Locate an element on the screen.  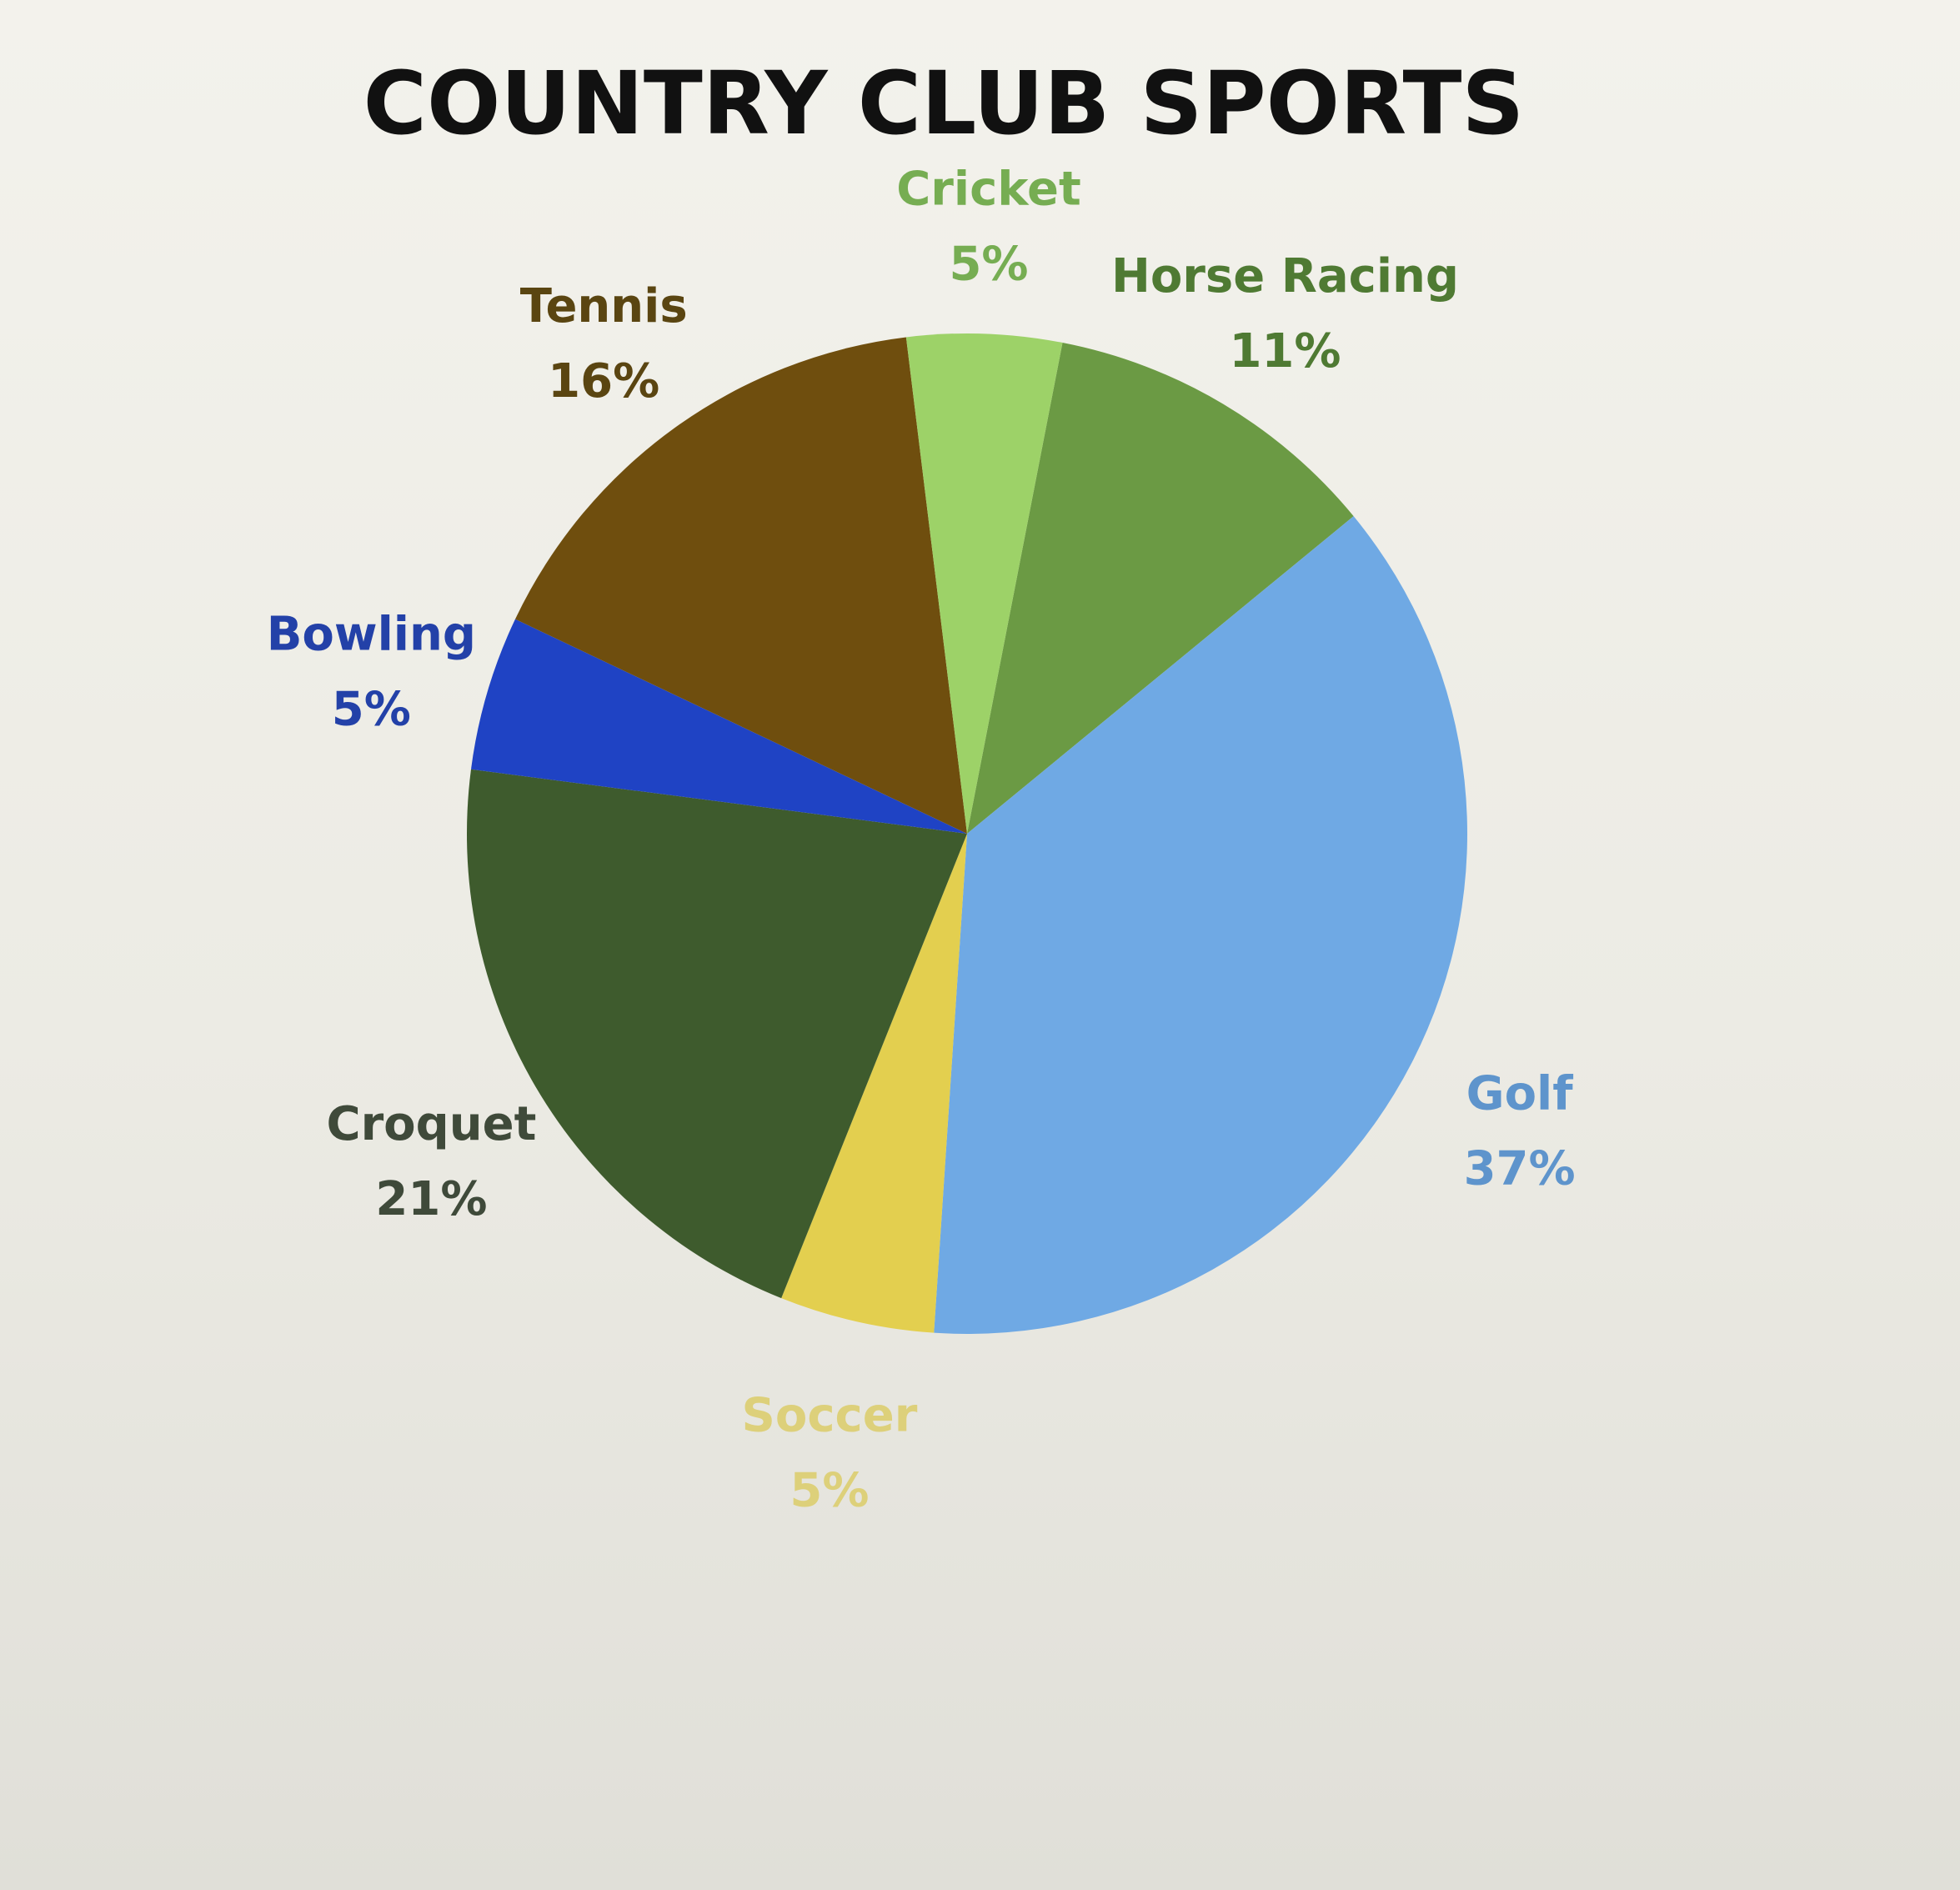
slice-percent-cricket: 5% is located at coordinates (988, 264).